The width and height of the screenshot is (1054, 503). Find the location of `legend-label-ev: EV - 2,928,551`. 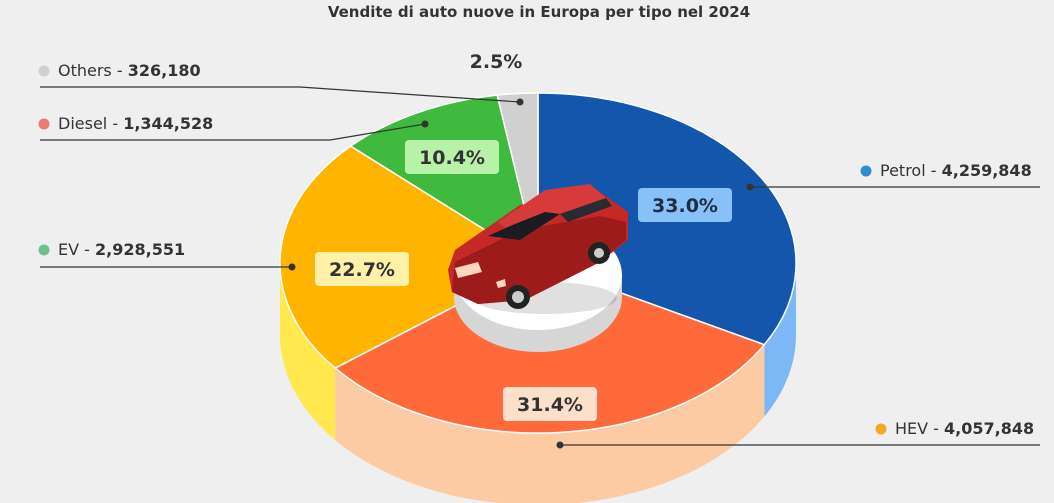

legend-label-ev: EV - 2,928,551 is located at coordinates (121, 249).